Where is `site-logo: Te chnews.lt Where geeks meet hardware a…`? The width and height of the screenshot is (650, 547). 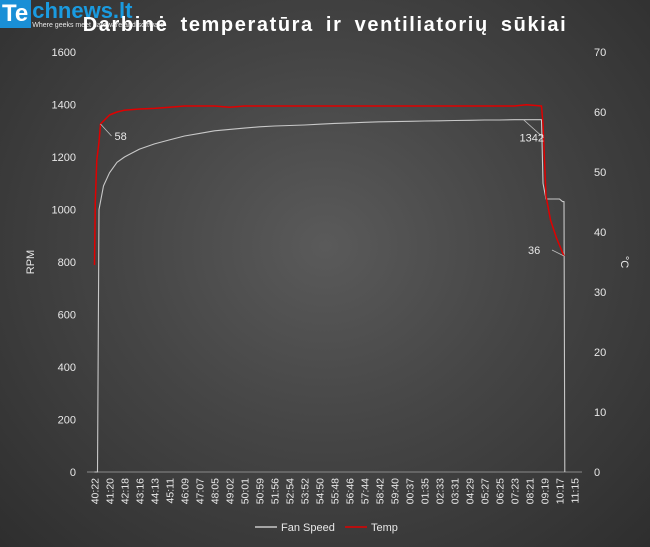 site-logo: Te chnews.lt Where geeks meet hardware a… is located at coordinates (82, 15).